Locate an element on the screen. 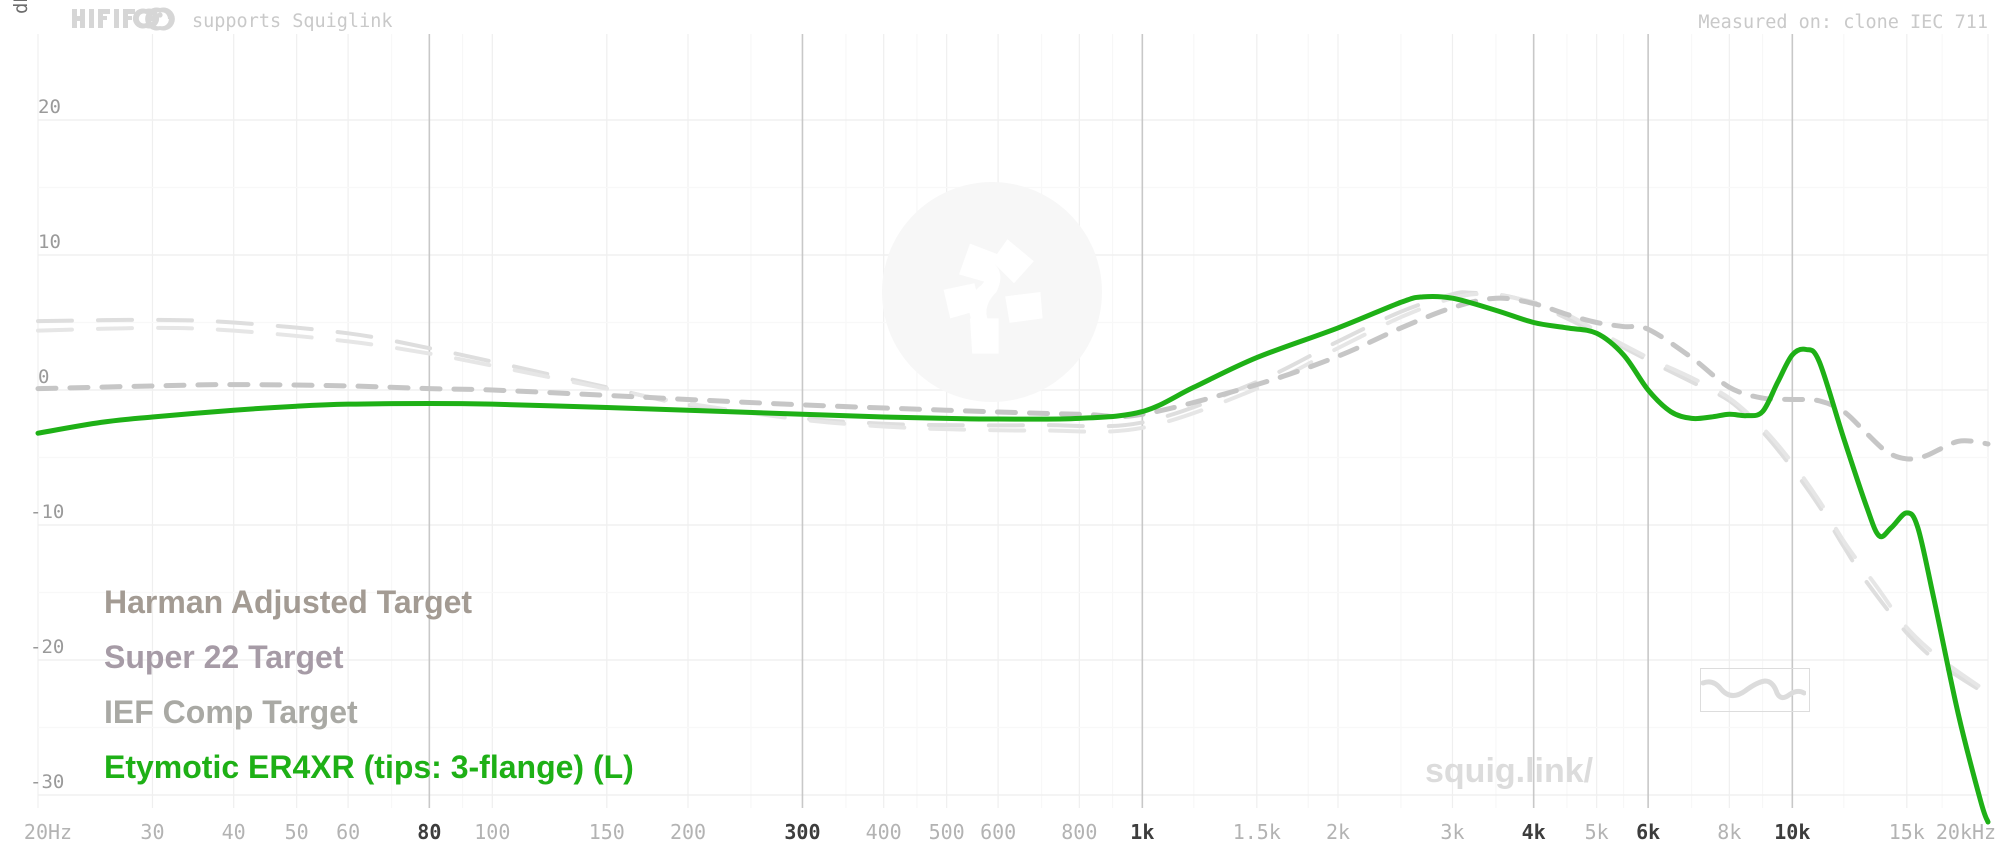 The image size is (2000, 865). x-axis-tick-label: 500 is located at coordinates (946, 832).